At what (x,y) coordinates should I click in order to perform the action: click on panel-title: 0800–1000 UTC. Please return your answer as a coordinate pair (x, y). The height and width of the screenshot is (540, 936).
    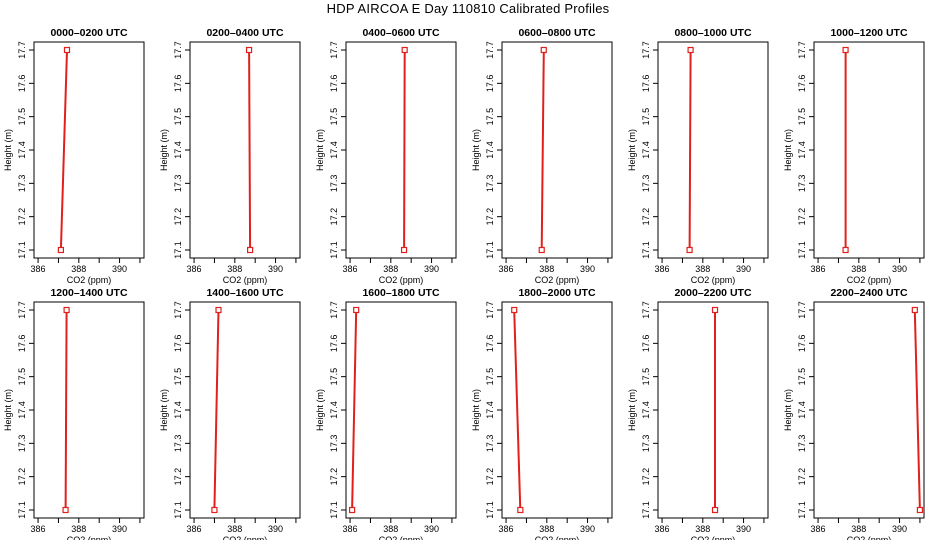
    Looking at the image, I should click on (712, 33).